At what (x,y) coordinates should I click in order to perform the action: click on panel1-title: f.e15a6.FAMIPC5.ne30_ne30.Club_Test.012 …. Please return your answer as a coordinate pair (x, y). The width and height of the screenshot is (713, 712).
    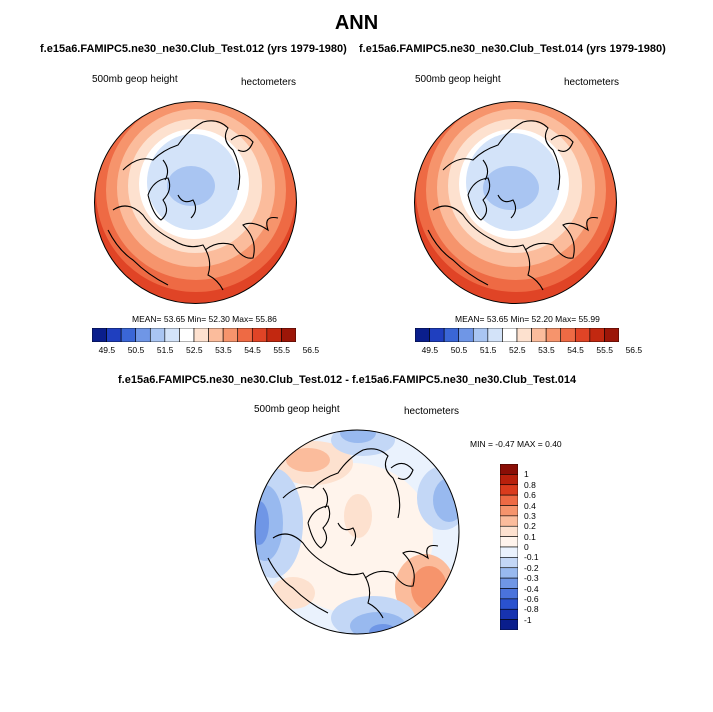
    Looking at the image, I should click on (193, 49).